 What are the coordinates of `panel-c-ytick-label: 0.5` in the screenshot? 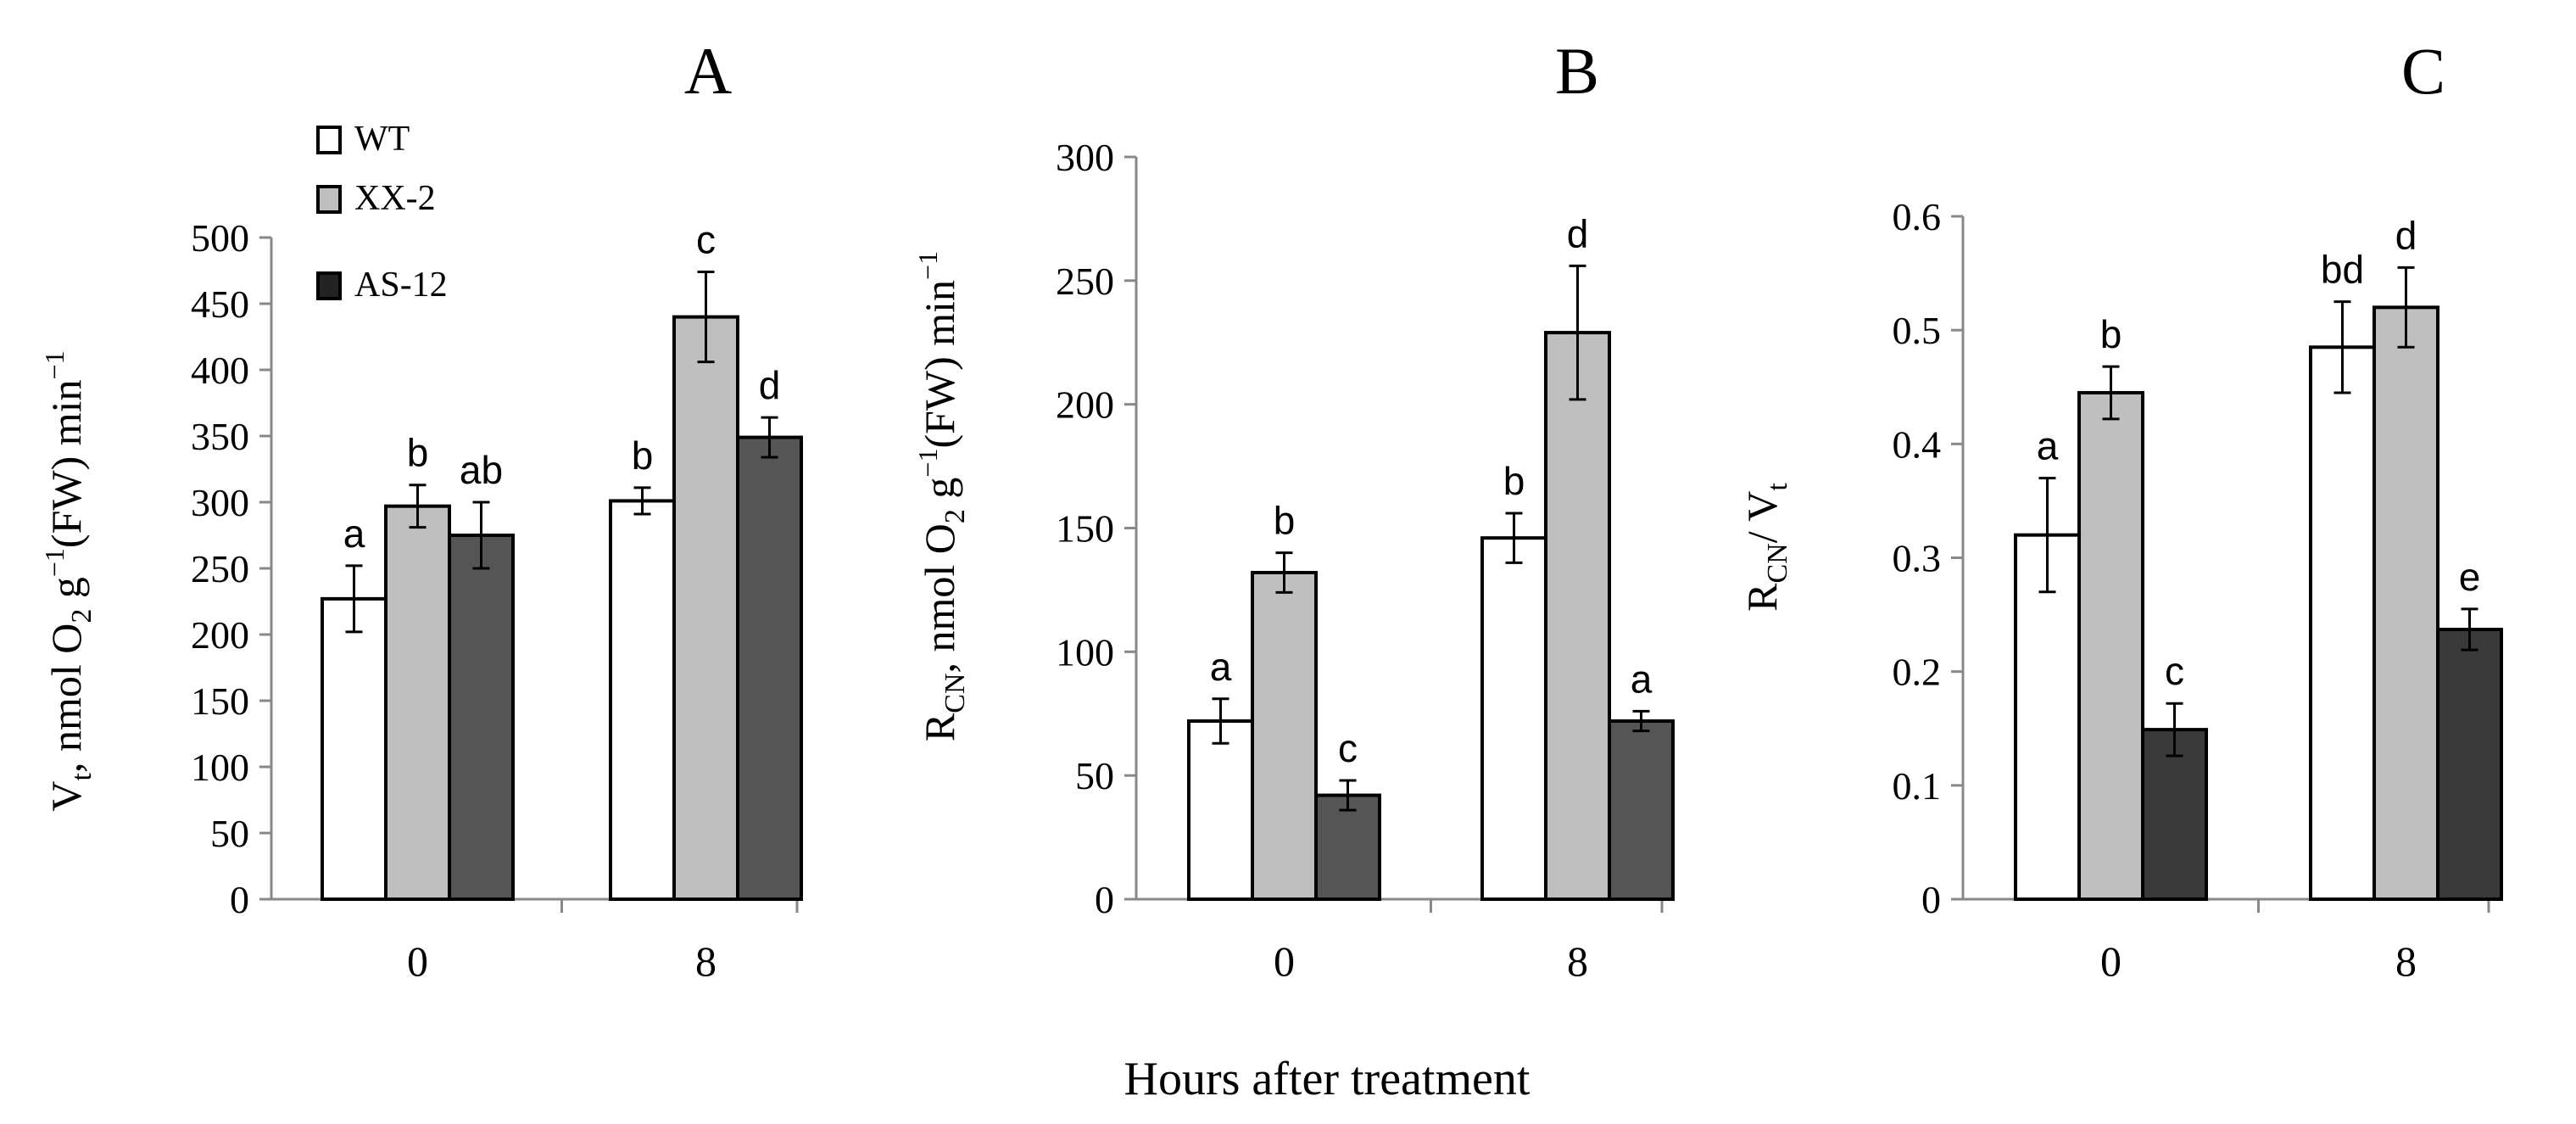 It's located at (1917, 330).